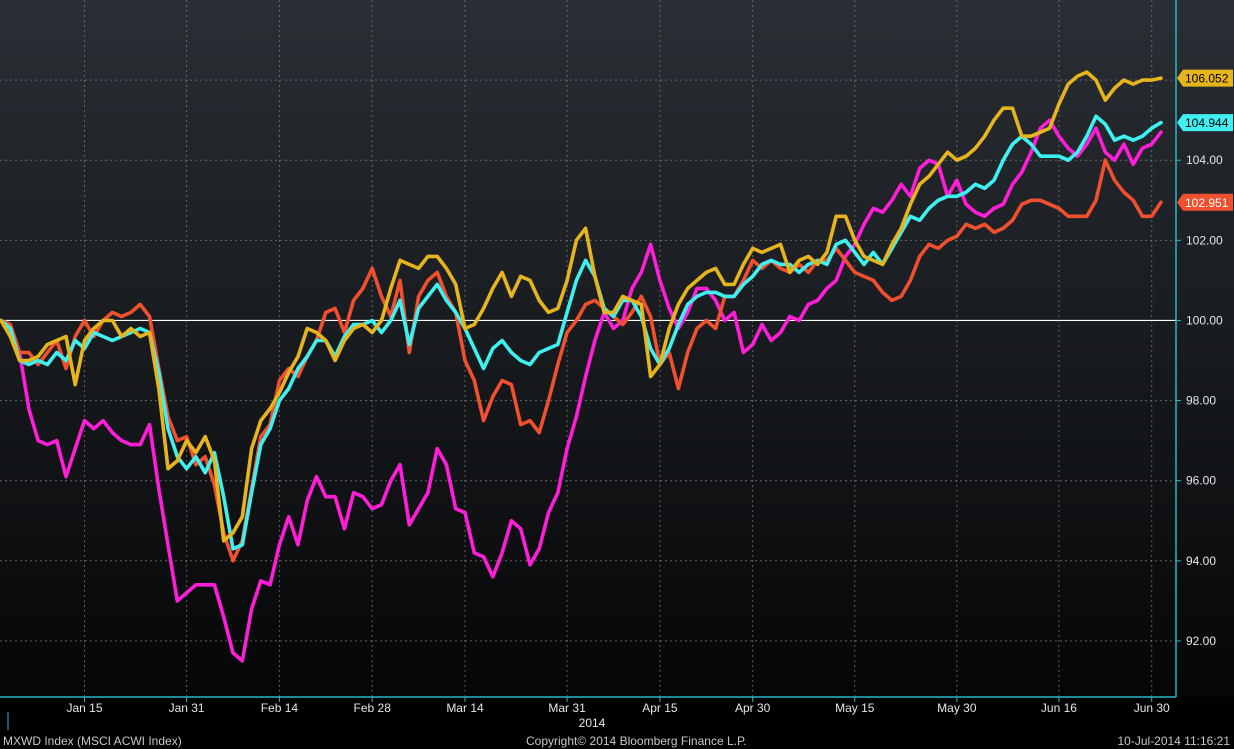 The image size is (1234, 749). Describe the element at coordinates (1059, 708) in the screenshot. I see `x-tick-label: Jun 16` at that location.